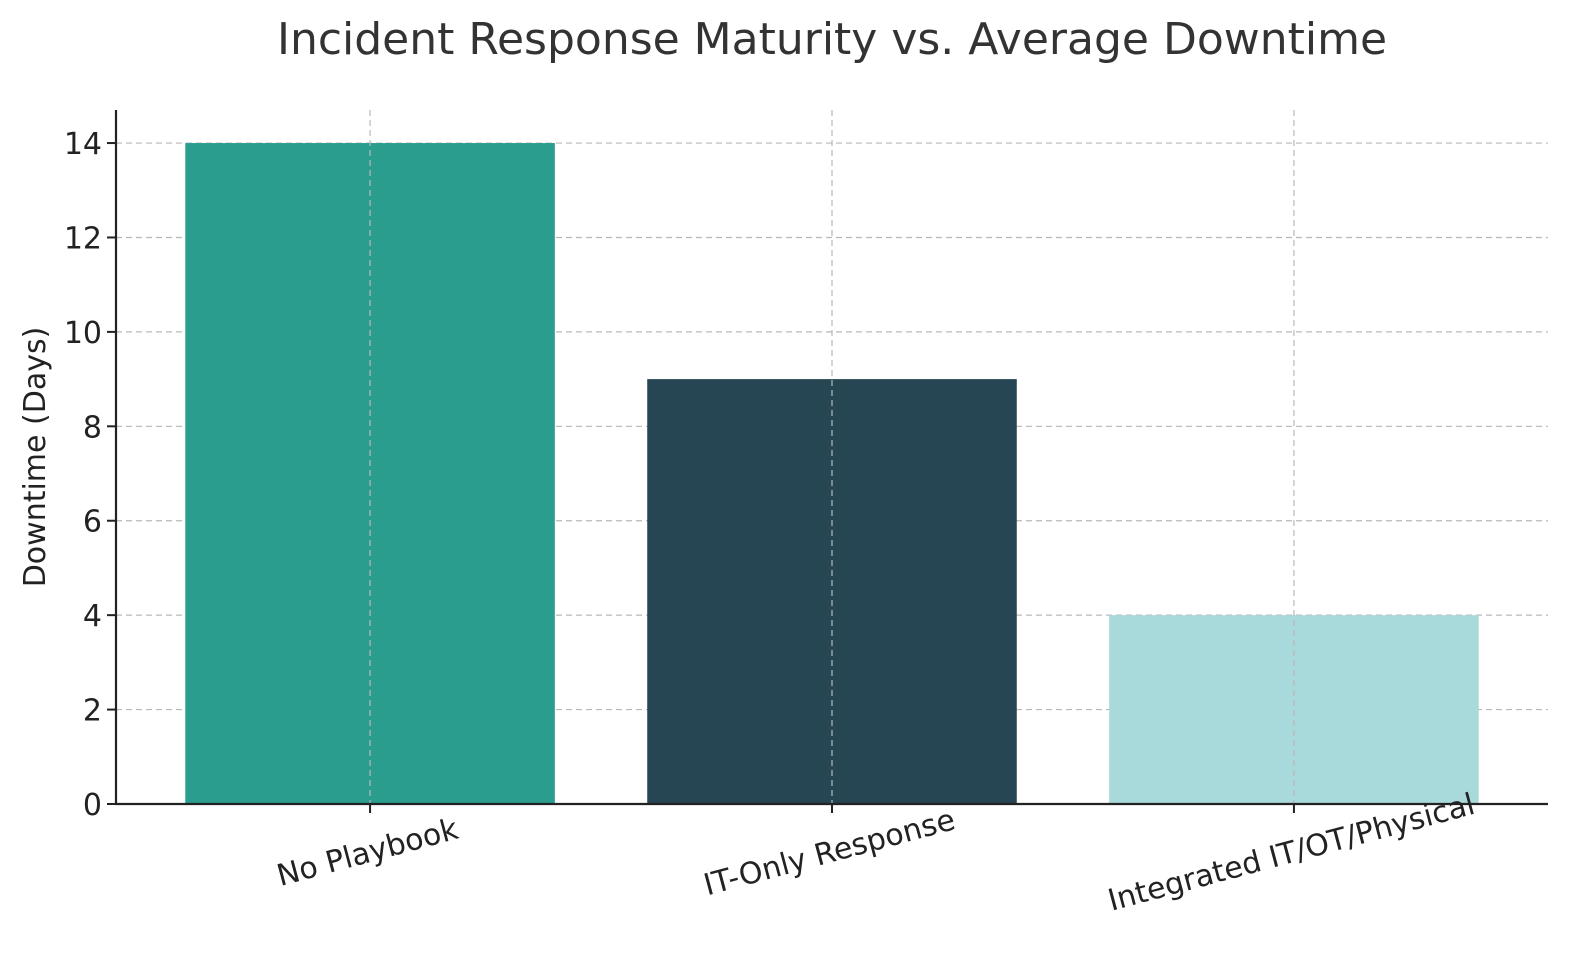 Image resolution: width=1580 pixels, height=980 pixels. I want to click on y-tick-label-6: 12, so click(83, 238).